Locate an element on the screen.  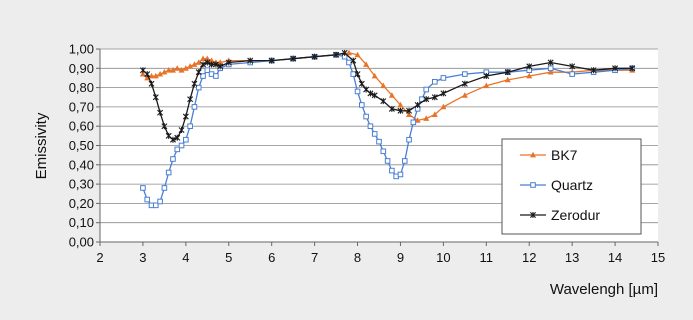
y-axis-title: Emissivity is located at coordinates (41, 145).